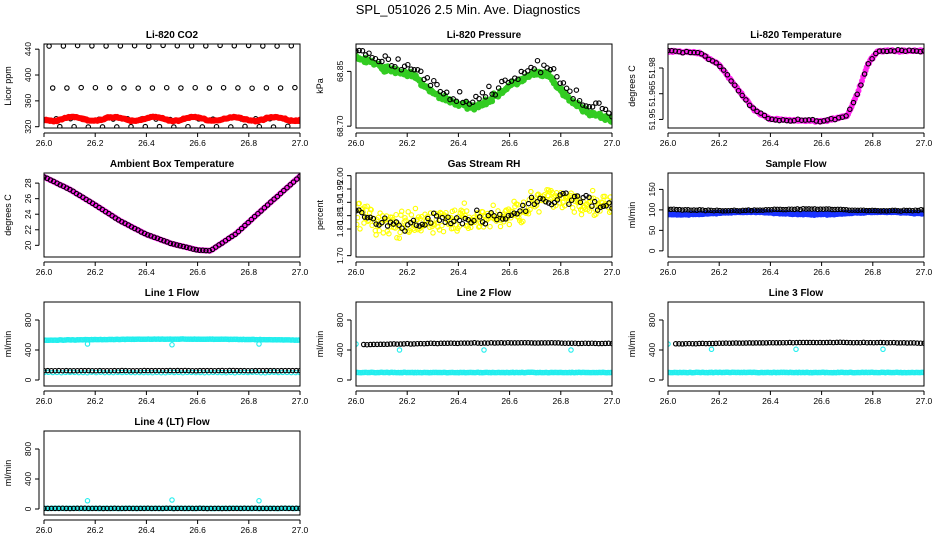 This screenshot has height=540, width=936. I want to click on x-tick-label: 26.8, so click(249, 530).